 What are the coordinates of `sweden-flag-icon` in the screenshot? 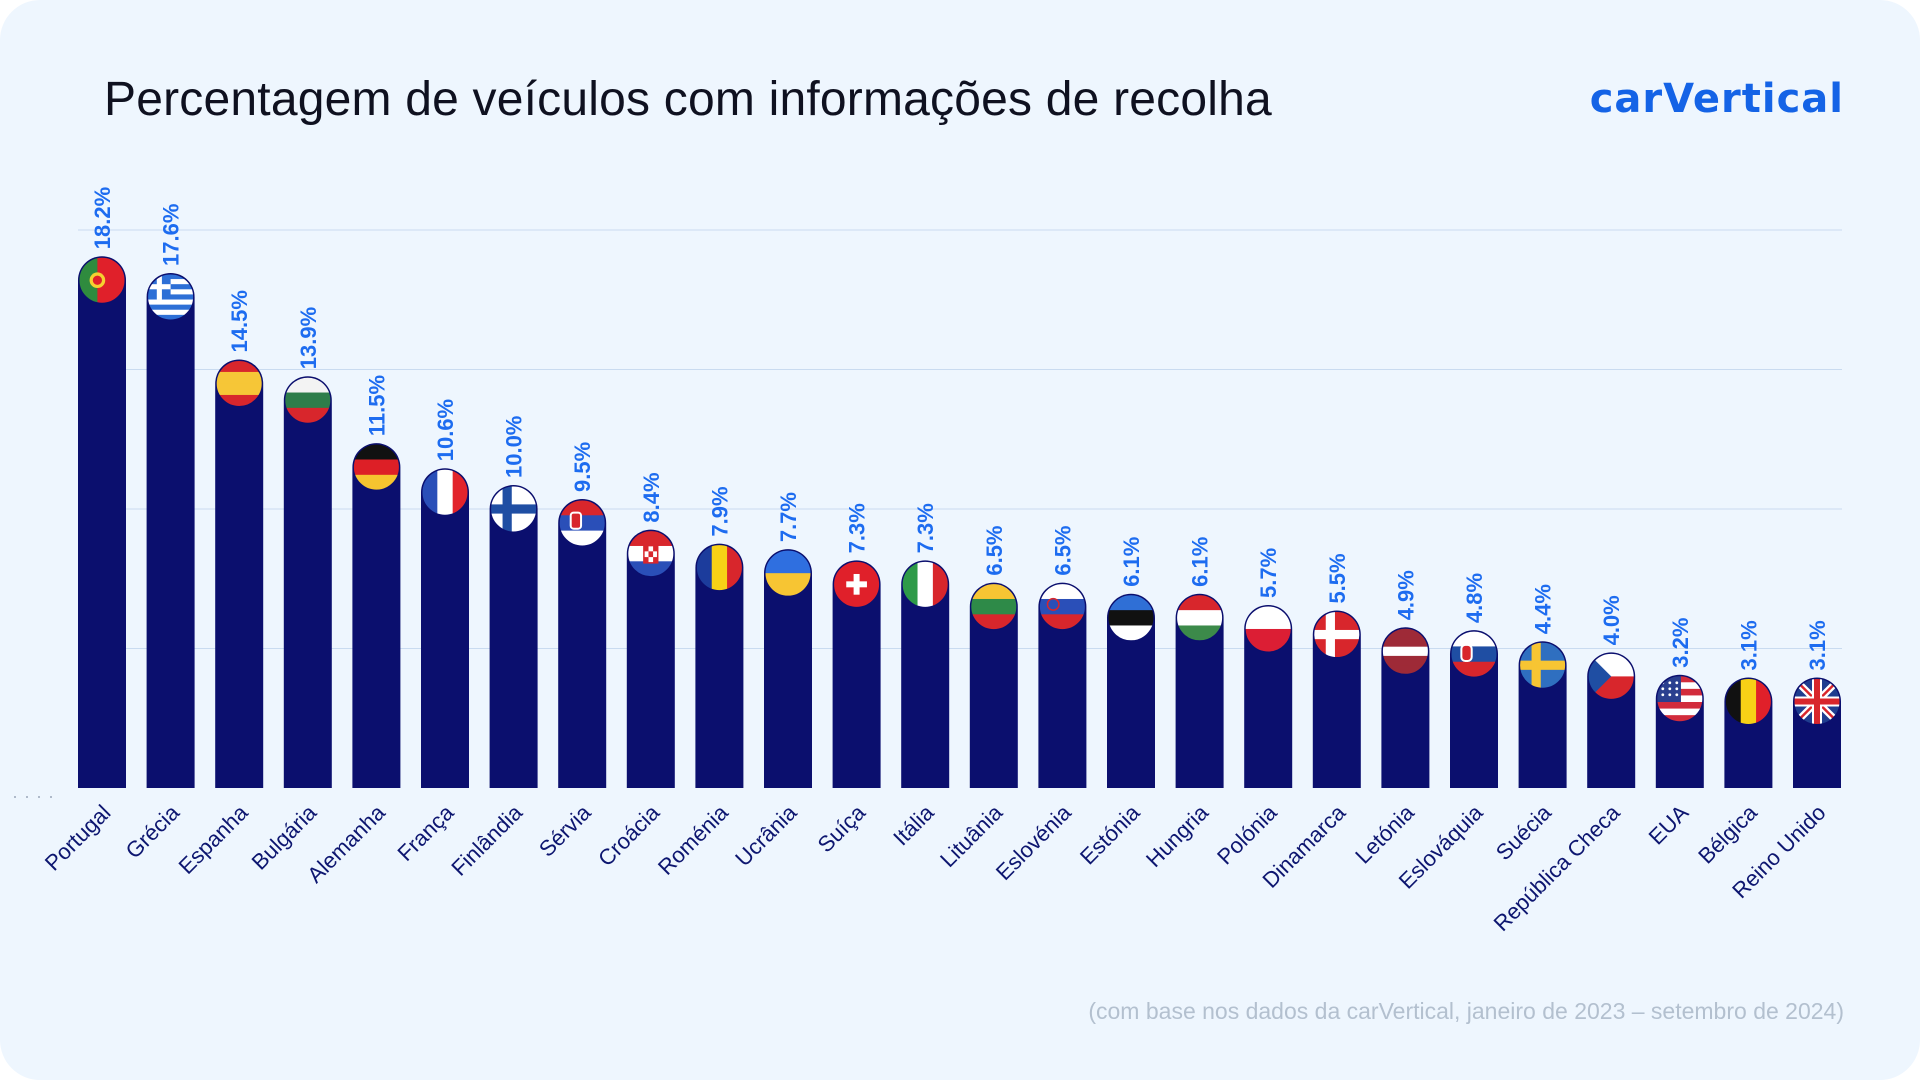 It's located at (1542, 665).